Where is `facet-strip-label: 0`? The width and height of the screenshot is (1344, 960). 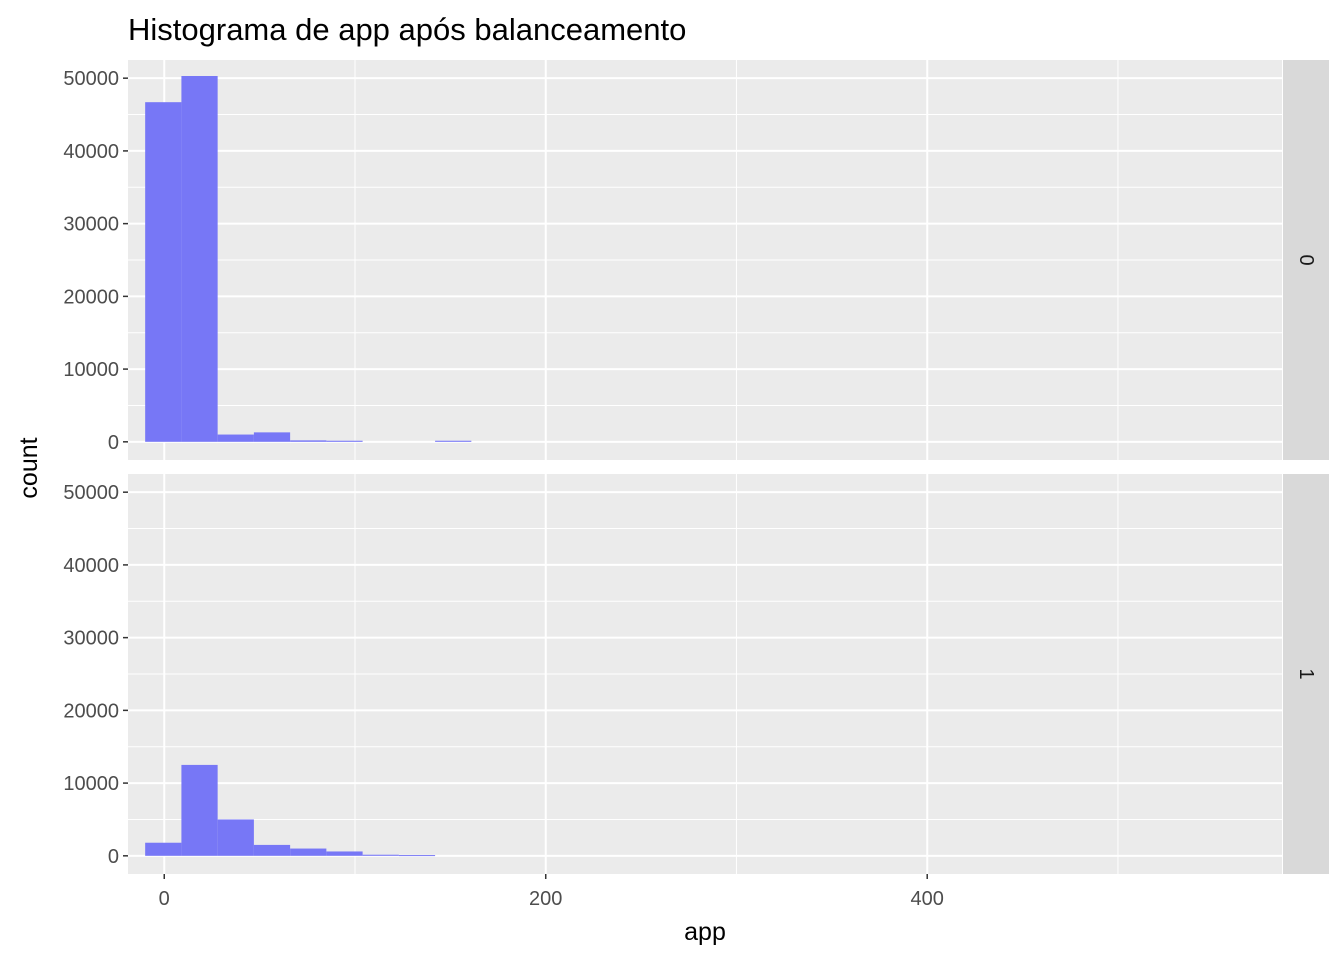
facet-strip-label: 0 is located at coordinates (1306, 259).